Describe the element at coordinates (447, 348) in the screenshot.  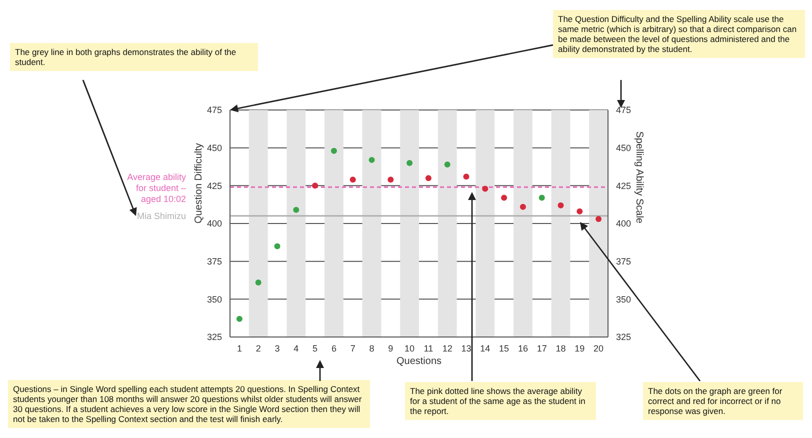
I see `x-tick-label: 12` at that location.